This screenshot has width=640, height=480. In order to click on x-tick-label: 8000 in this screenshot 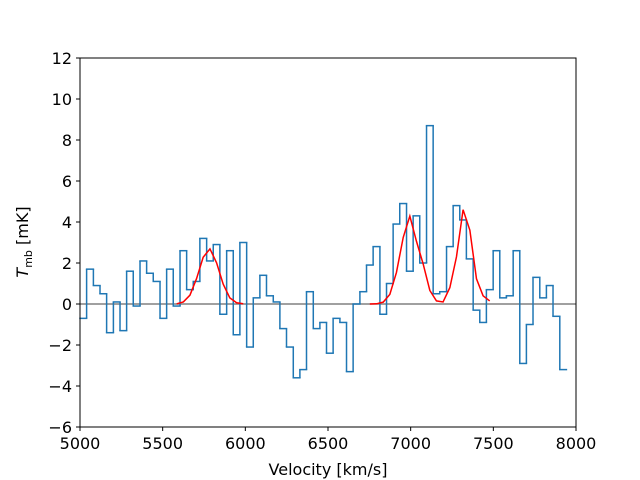, I will do `click(576, 443)`.